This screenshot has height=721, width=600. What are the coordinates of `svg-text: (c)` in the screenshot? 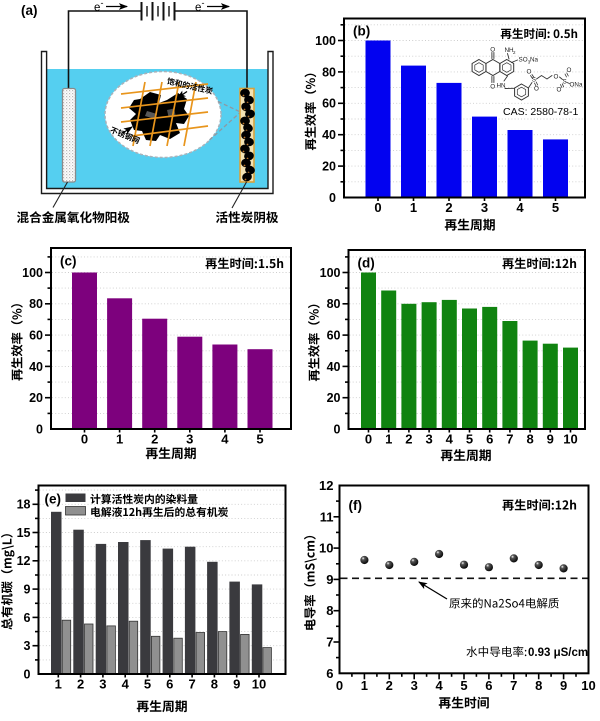 It's located at (68, 261).